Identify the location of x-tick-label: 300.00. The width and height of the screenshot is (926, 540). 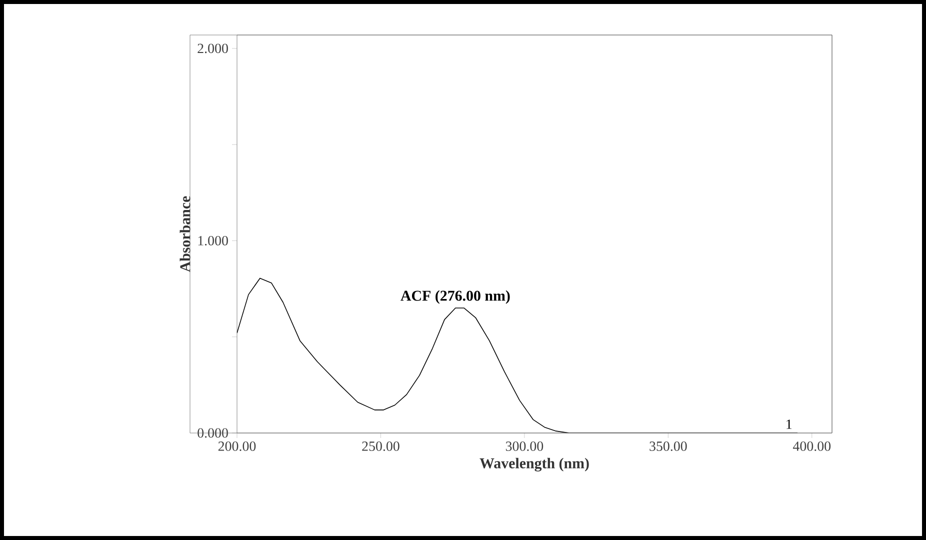
(525, 446).